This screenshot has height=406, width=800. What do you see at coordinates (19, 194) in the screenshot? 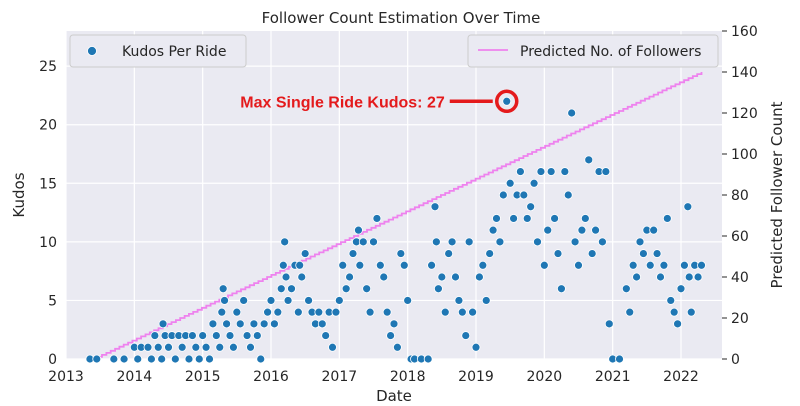
I see `y-axis-label: Kudos` at bounding box center [19, 194].